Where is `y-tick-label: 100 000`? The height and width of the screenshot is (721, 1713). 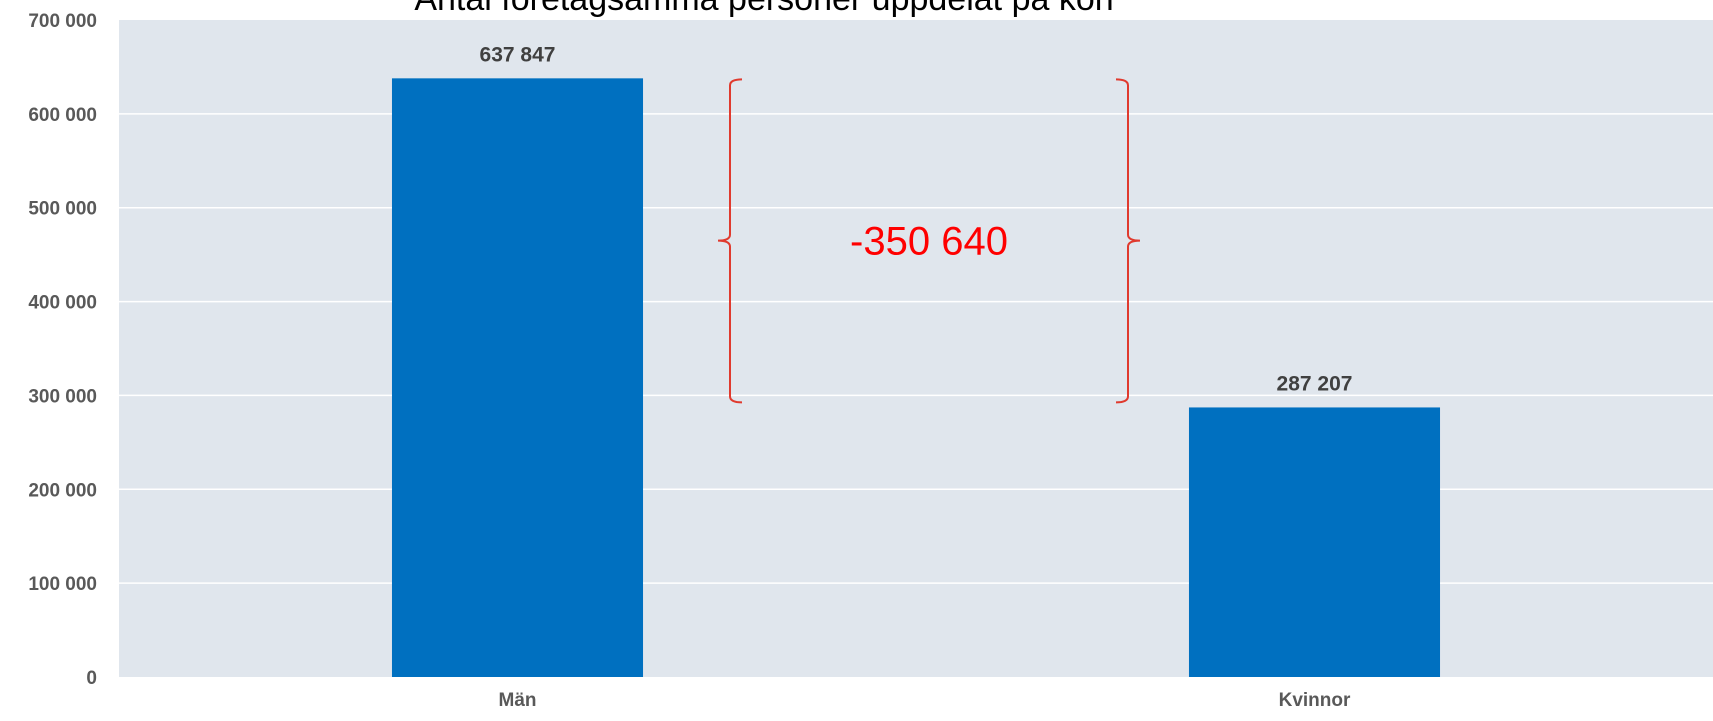 y-tick-label: 100 000 is located at coordinates (62, 584).